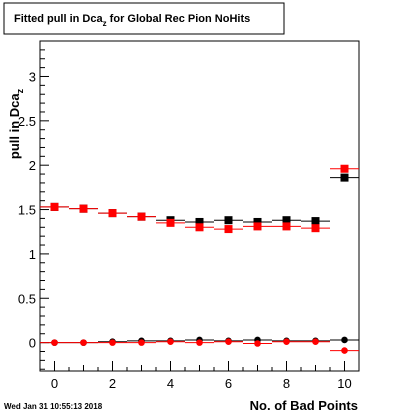 Image resolution: width=400 pixels, height=414 pixels. Describe the element at coordinates (27, 210) in the screenshot. I see `y-tick-label: 1.5` at that location.